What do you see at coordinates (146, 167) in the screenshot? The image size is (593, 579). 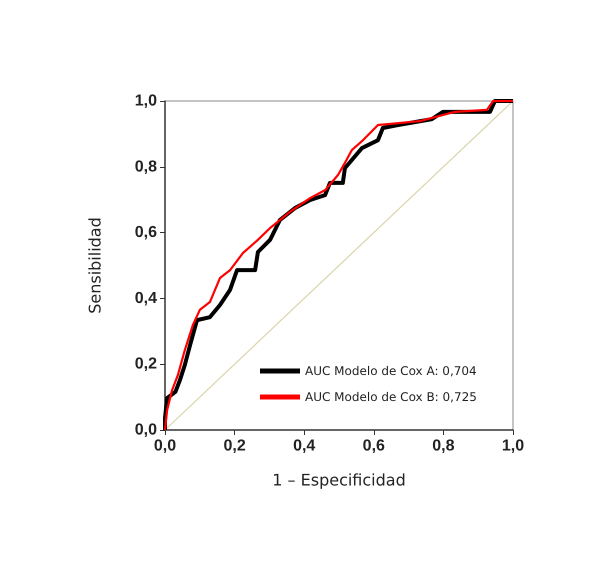 I see `y-tick-label: 0,8` at bounding box center [146, 167].